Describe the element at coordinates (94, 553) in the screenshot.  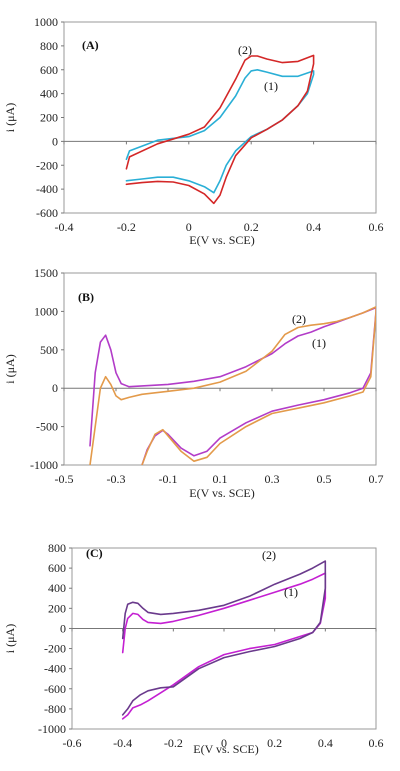
I see `panel-label: (C)` at that location.